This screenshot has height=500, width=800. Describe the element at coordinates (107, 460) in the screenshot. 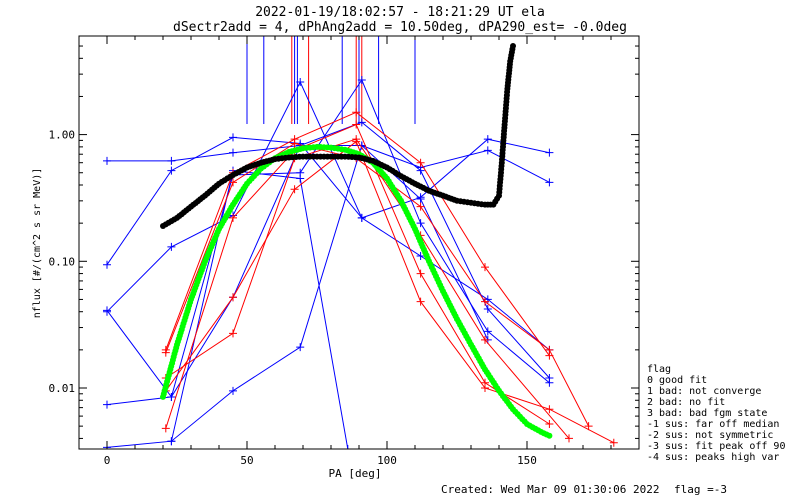

I see `x-tick-label: 0` at that location.